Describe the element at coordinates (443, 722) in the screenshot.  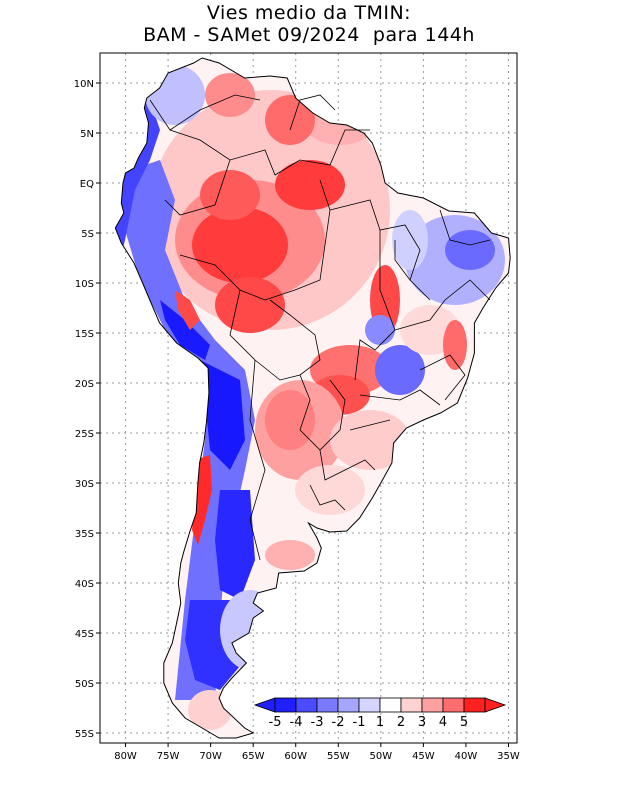
I see `colorbar-label: 4` at that location.